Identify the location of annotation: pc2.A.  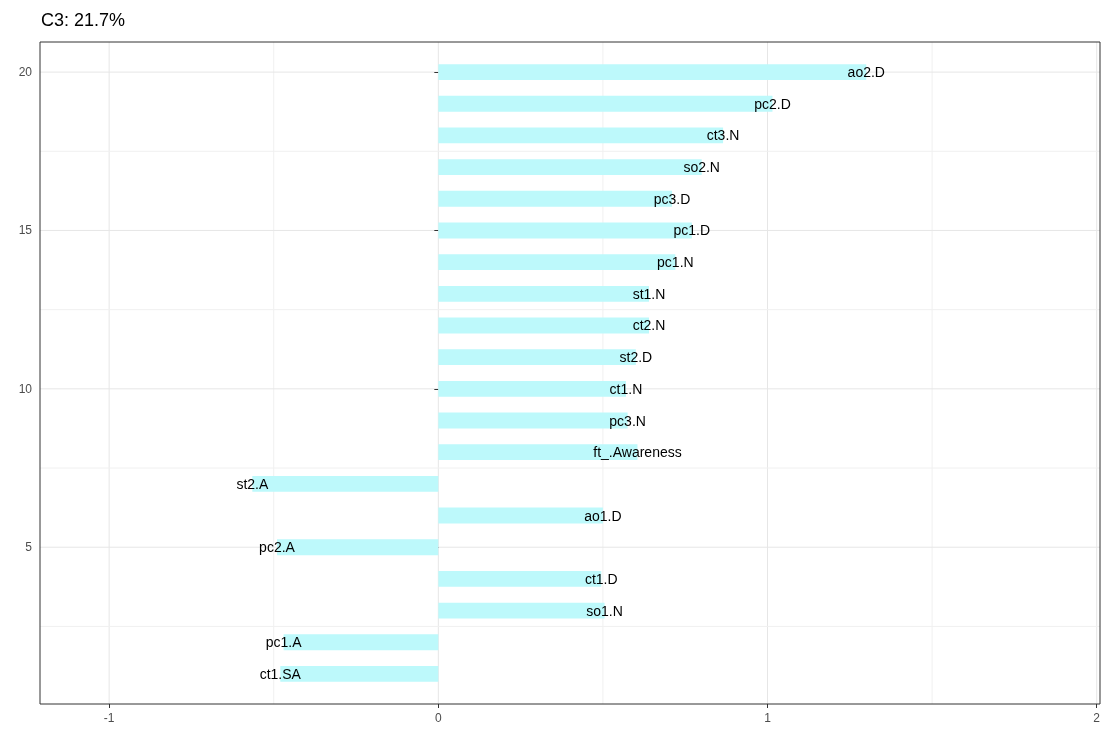
(277, 547).